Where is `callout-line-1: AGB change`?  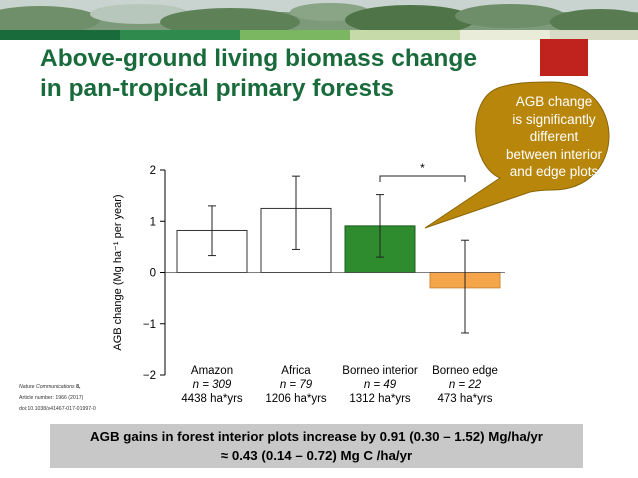
callout-line-1: AGB change is located at coordinates (554, 101).